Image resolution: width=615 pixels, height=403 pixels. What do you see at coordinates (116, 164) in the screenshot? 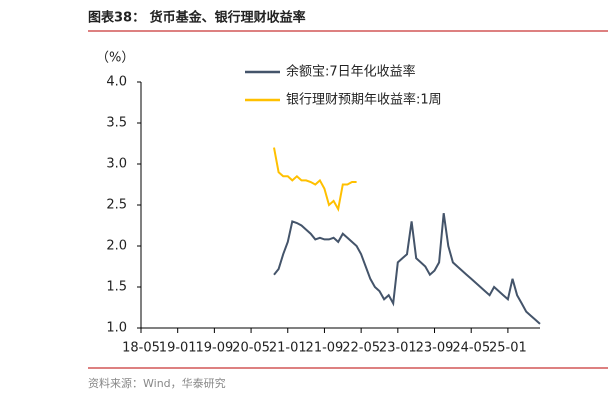
I see `y-tick-label: 3.0` at bounding box center [116, 164].